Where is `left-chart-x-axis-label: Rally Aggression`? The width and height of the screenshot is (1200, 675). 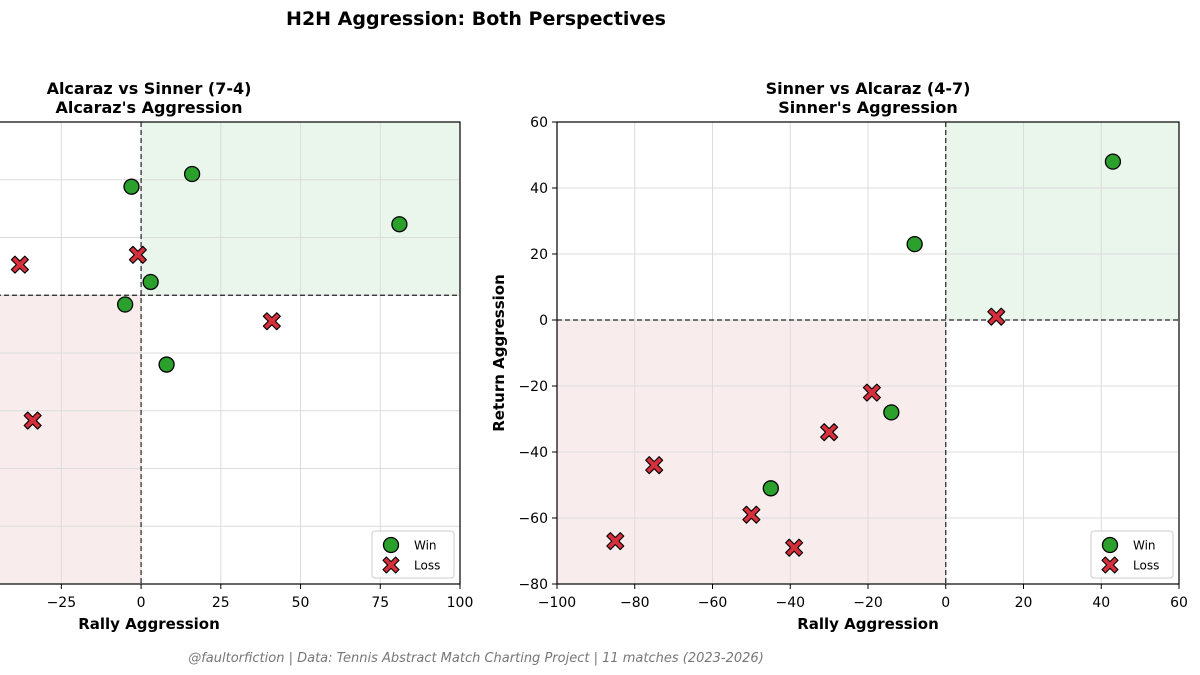 left-chart-x-axis-label: Rally Aggression is located at coordinates (149, 624).